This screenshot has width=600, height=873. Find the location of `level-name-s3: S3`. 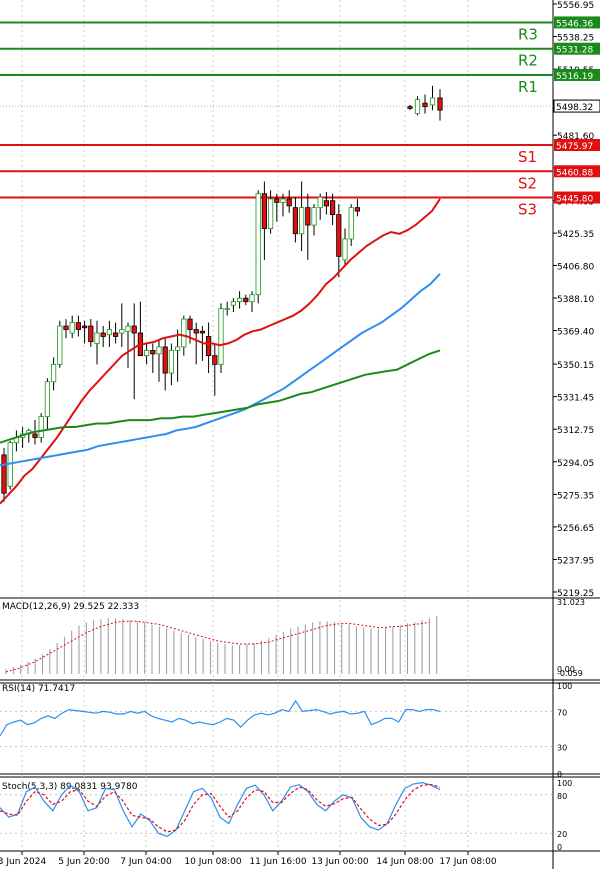

level-name-s3: S3 is located at coordinates (527, 210).